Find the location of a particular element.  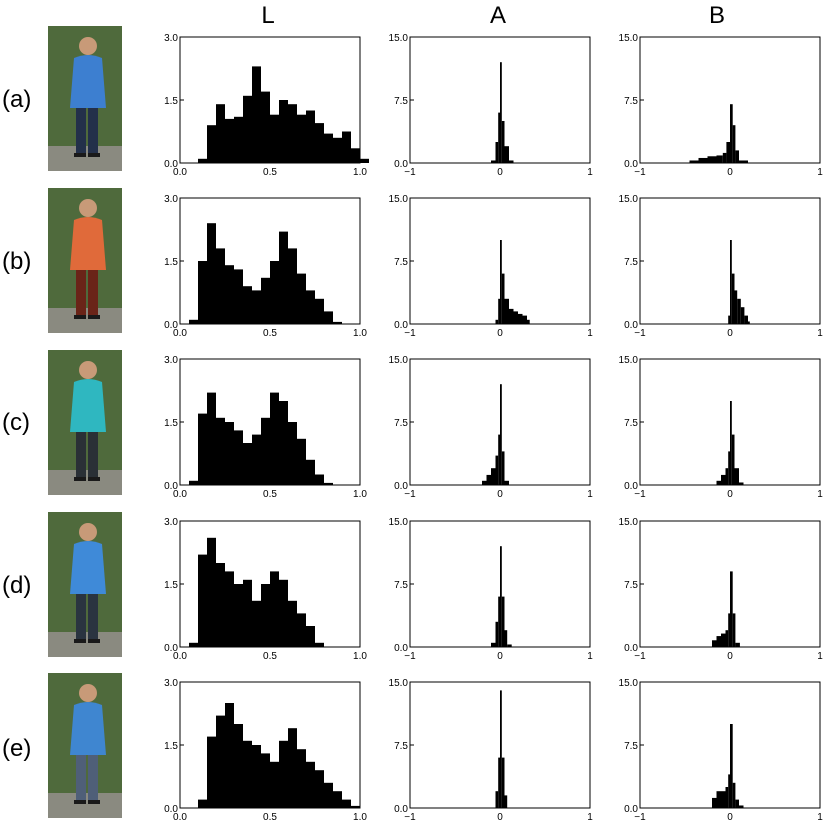

thumbnail-a is located at coordinates (85, 98).